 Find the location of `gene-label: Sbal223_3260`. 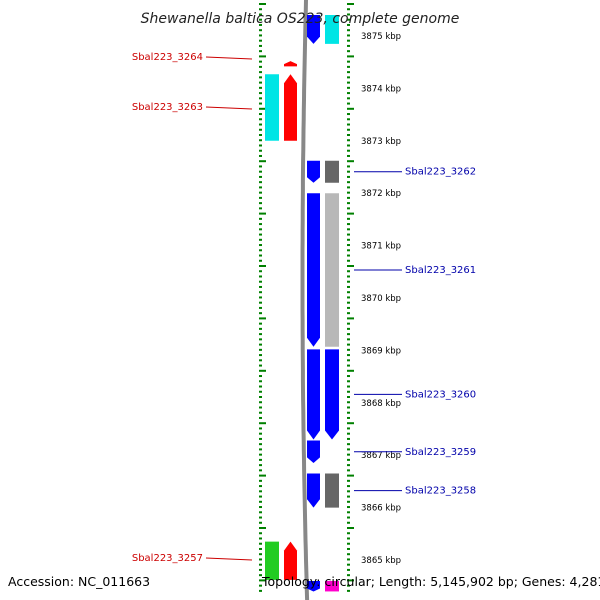

gene-label: Sbal223_3260 is located at coordinates (440, 394).